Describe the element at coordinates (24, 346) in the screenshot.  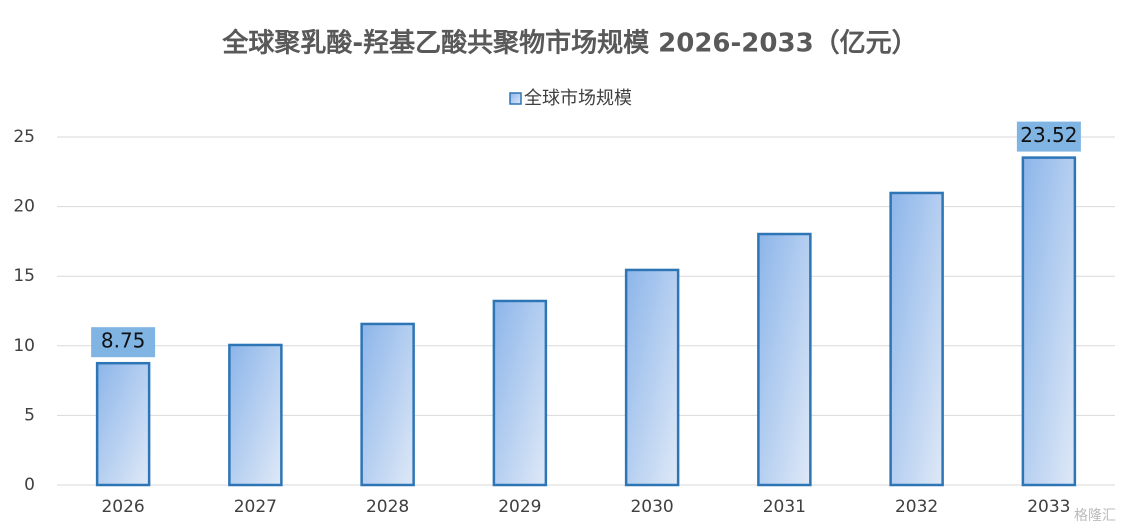
I see `y-tick-label: 10` at that location.